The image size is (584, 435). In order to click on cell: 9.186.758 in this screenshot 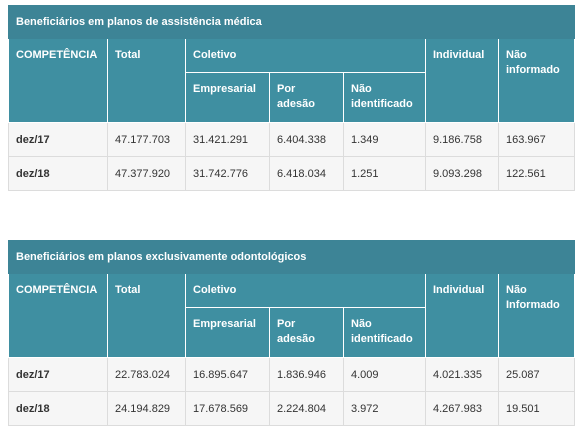, I will do `click(462, 139)`.